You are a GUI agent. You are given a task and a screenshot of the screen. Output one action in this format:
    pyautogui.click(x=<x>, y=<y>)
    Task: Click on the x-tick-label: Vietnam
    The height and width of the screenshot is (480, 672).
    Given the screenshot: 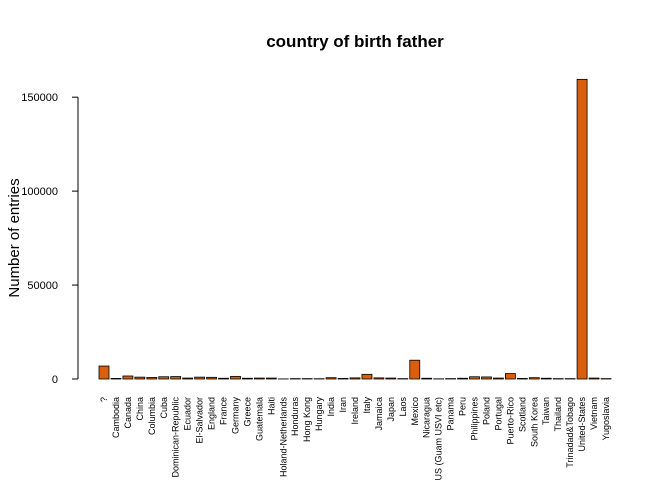 What is the action you would take?
    pyautogui.click(x=594, y=413)
    